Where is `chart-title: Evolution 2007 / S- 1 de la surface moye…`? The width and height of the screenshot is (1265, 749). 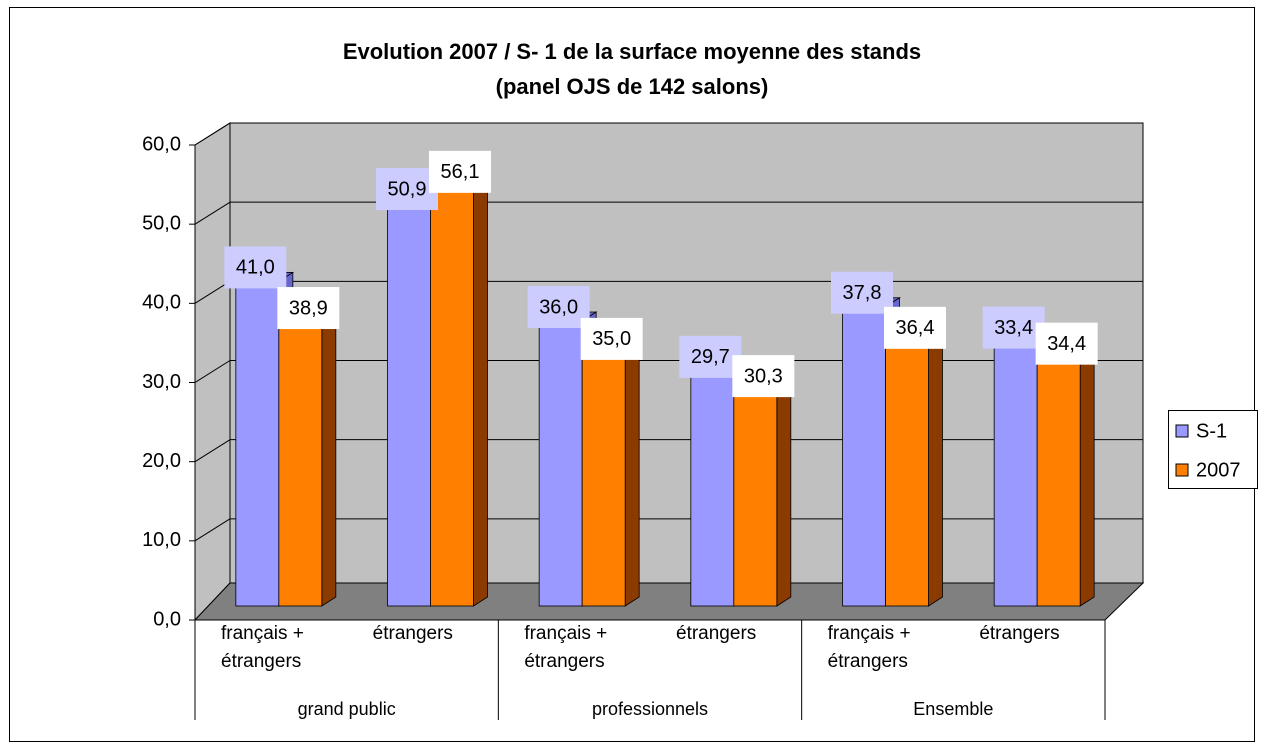
chart-title: Evolution 2007 / S- 1 de la surface moye… is located at coordinates (632, 51).